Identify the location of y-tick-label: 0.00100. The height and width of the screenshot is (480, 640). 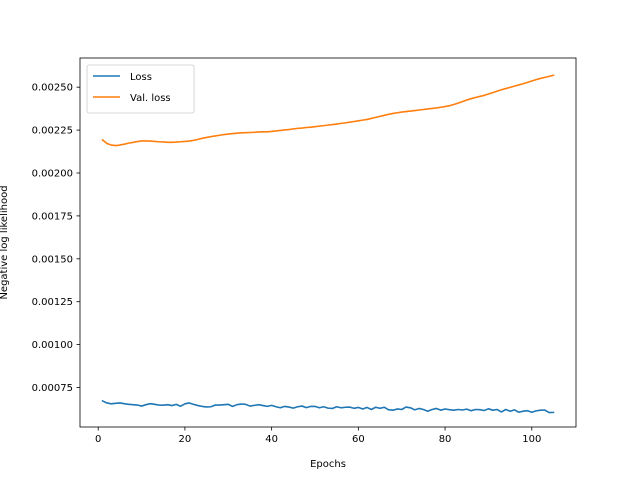
(52, 345).